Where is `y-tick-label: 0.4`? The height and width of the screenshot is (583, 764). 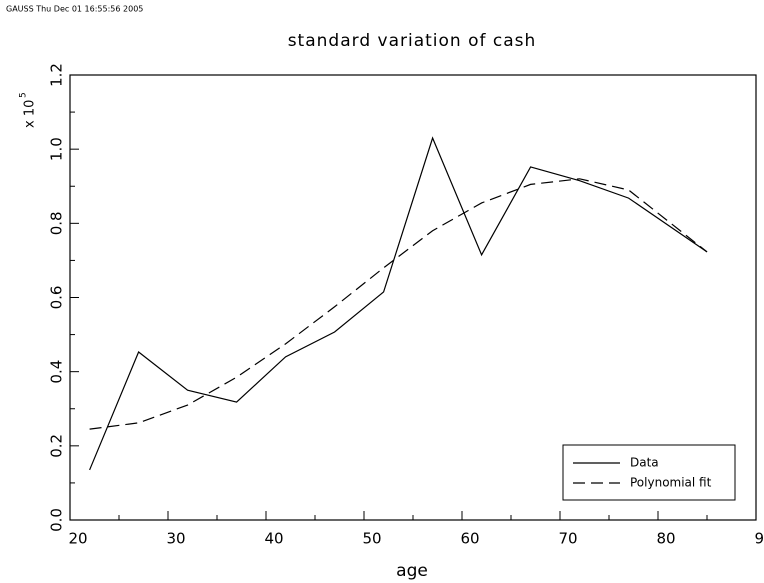
y-tick-label: 0.4 is located at coordinates (57, 372).